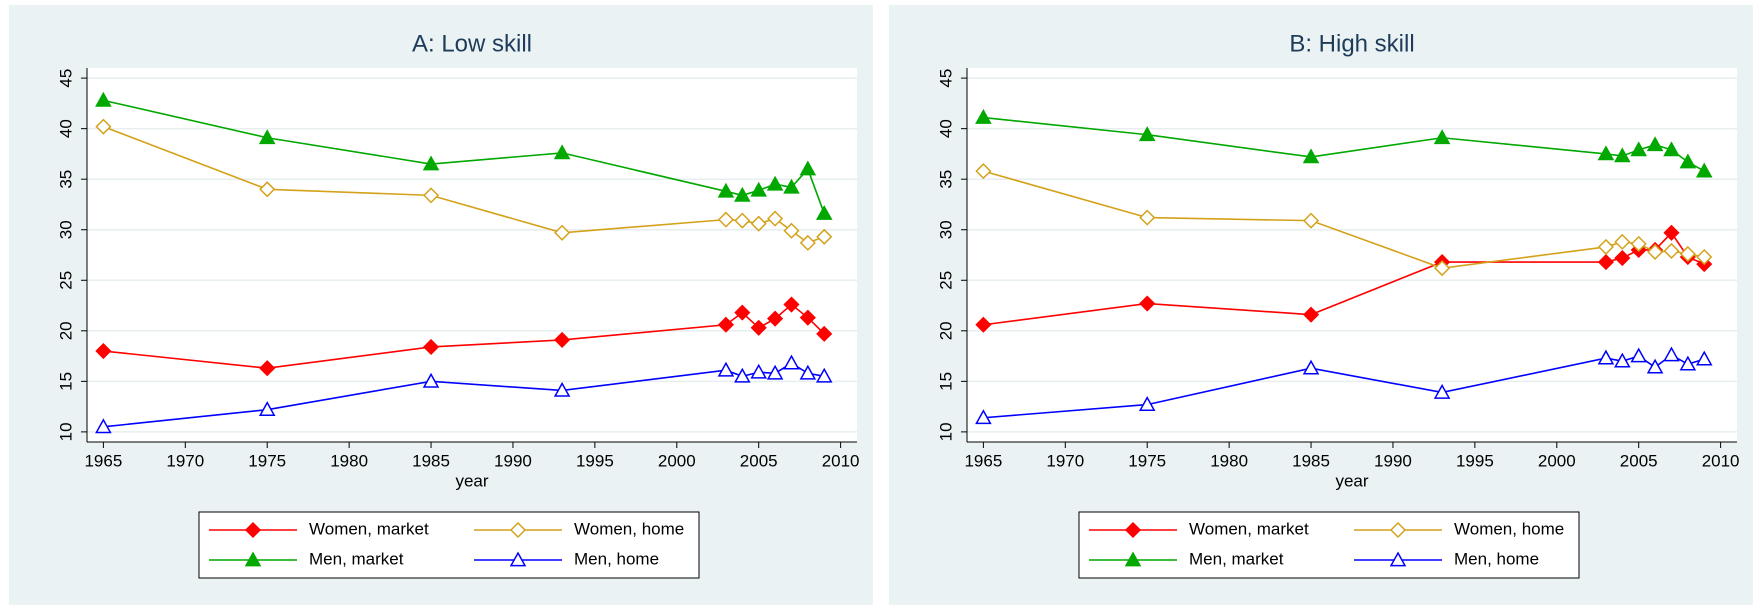 Image resolution: width=1754 pixels, height=609 pixels. I want to click on chart-title: A: Low skill, so click(472, 43).